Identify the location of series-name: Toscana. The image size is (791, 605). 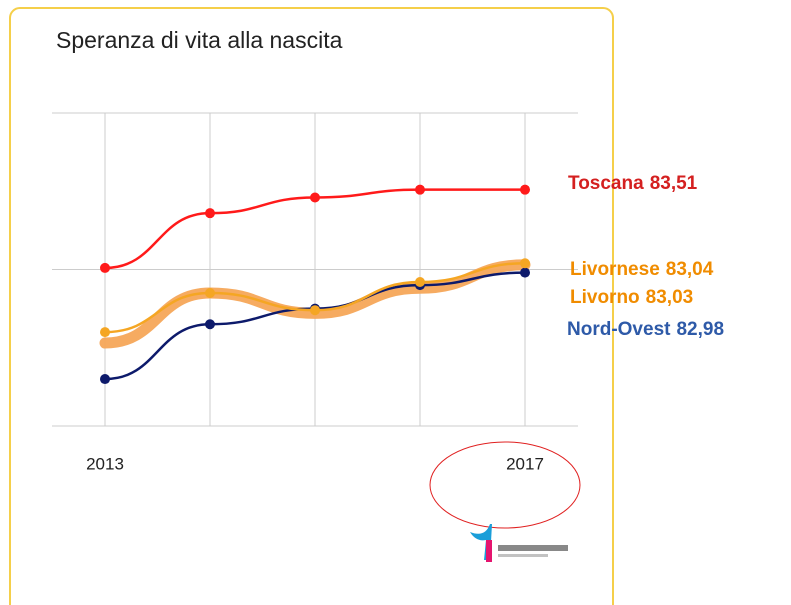
(606, 183).